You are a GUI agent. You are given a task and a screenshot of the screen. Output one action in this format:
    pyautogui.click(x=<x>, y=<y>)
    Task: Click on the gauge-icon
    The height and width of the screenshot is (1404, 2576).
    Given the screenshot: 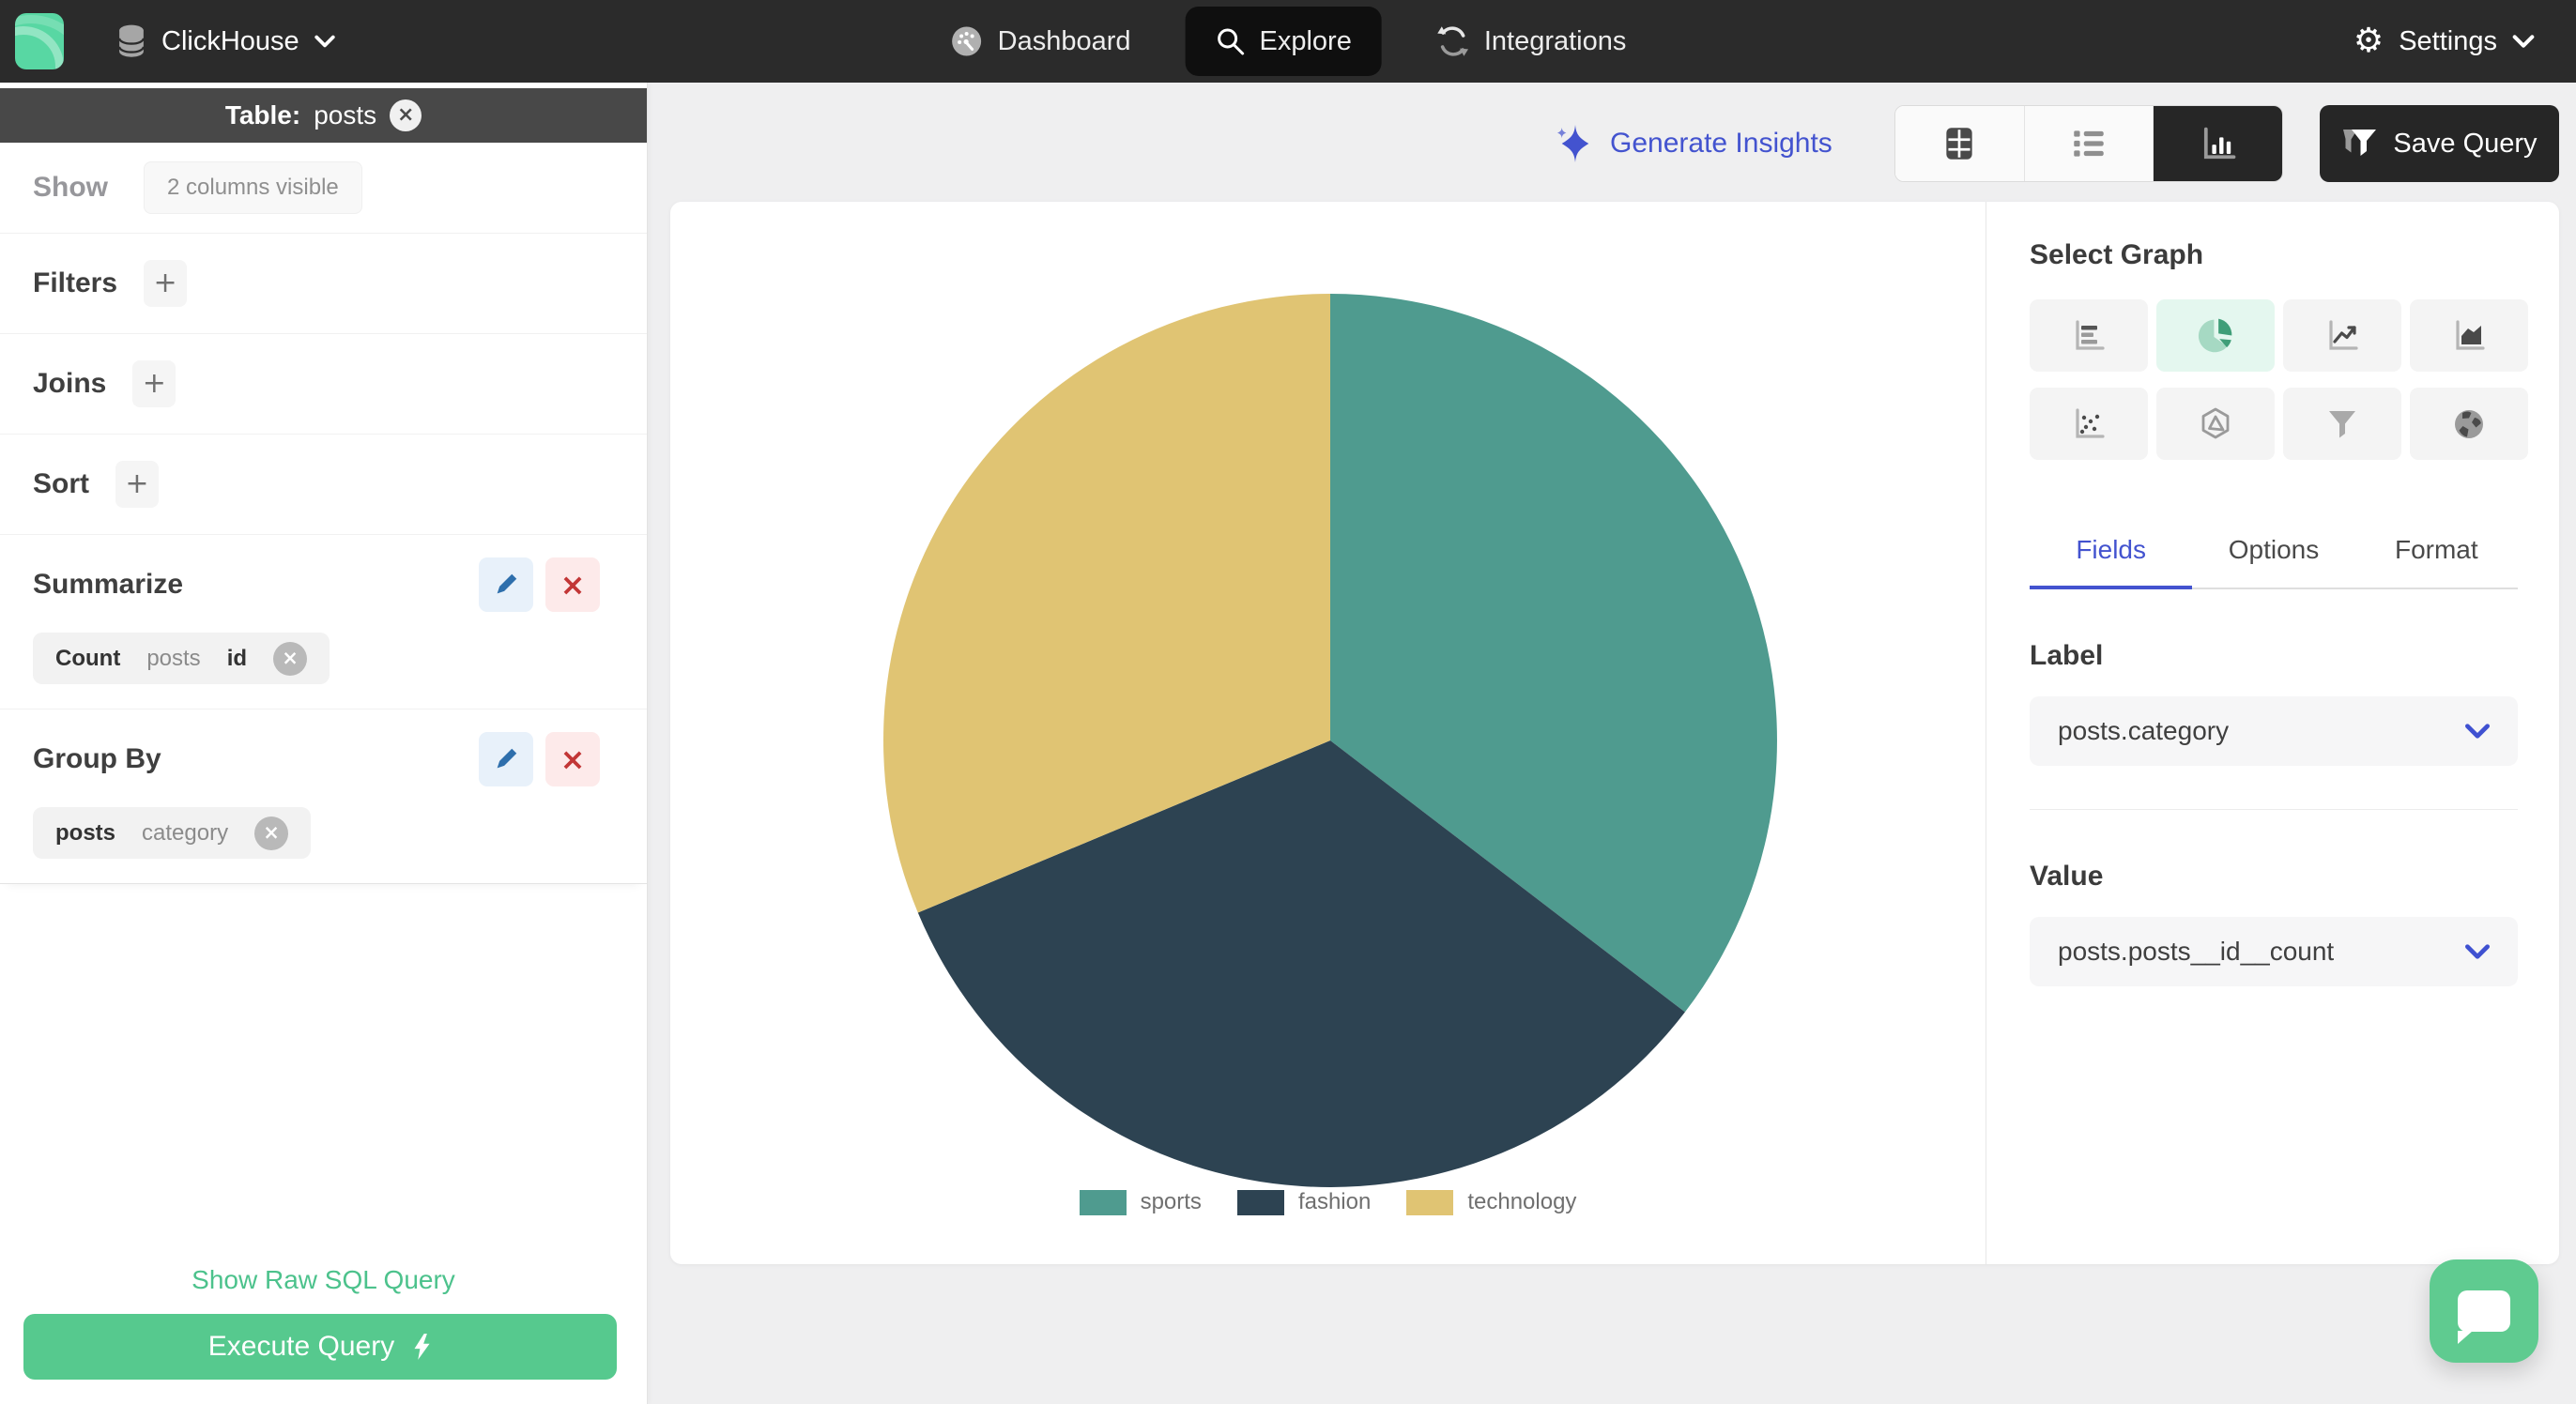 What is the action you would take?
    pyautogui.click(x=967, y=41)
    